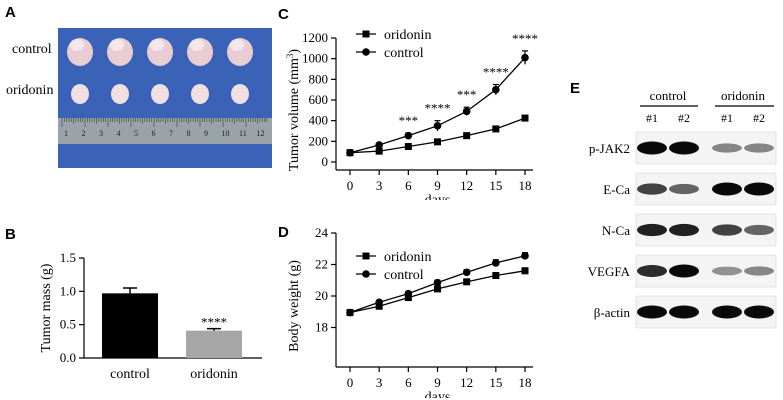  I want to click on lane-label: #2, so click(684, 118).